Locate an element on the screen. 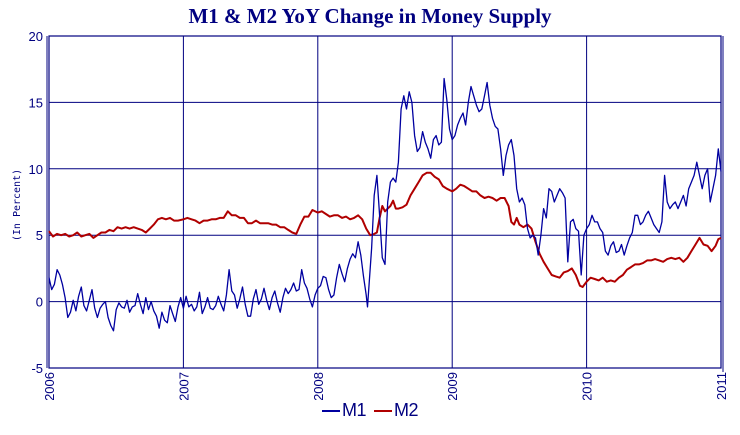  y-axis-label: (In Percent) is located at coordinates (17, 205).